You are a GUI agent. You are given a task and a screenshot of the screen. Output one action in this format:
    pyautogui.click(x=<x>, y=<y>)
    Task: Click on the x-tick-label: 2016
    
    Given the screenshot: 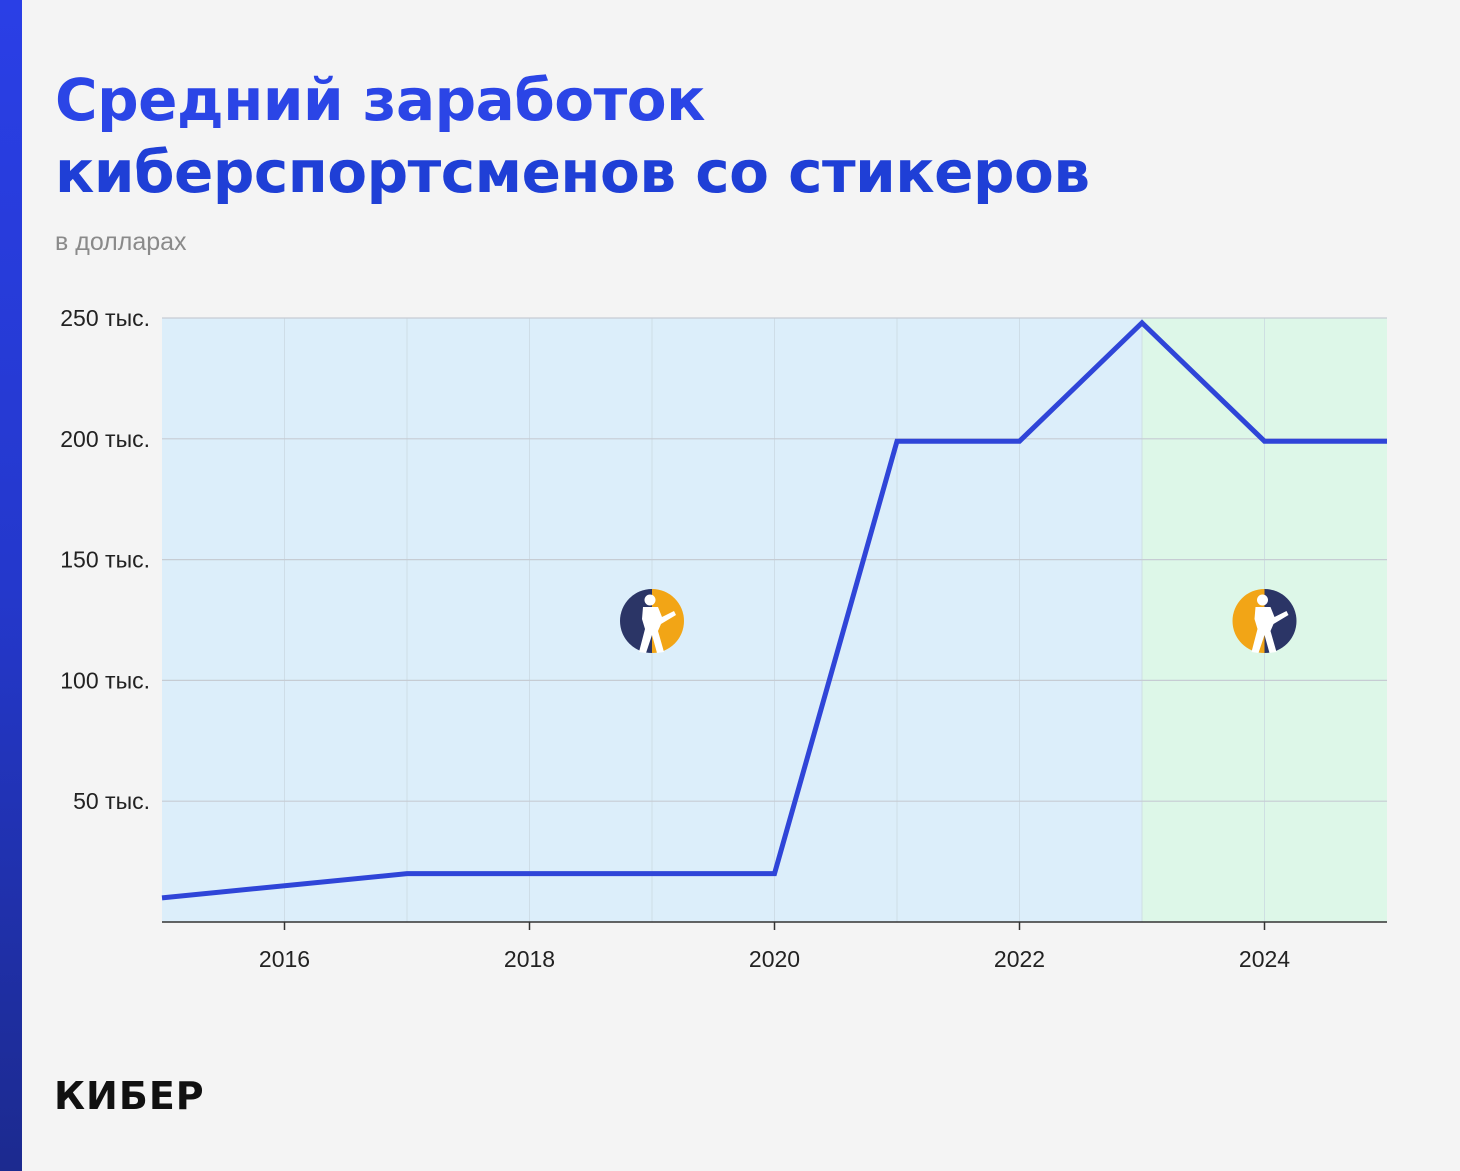 What is the action you would take?
    pyautogui.click(x=284, y=959)
    